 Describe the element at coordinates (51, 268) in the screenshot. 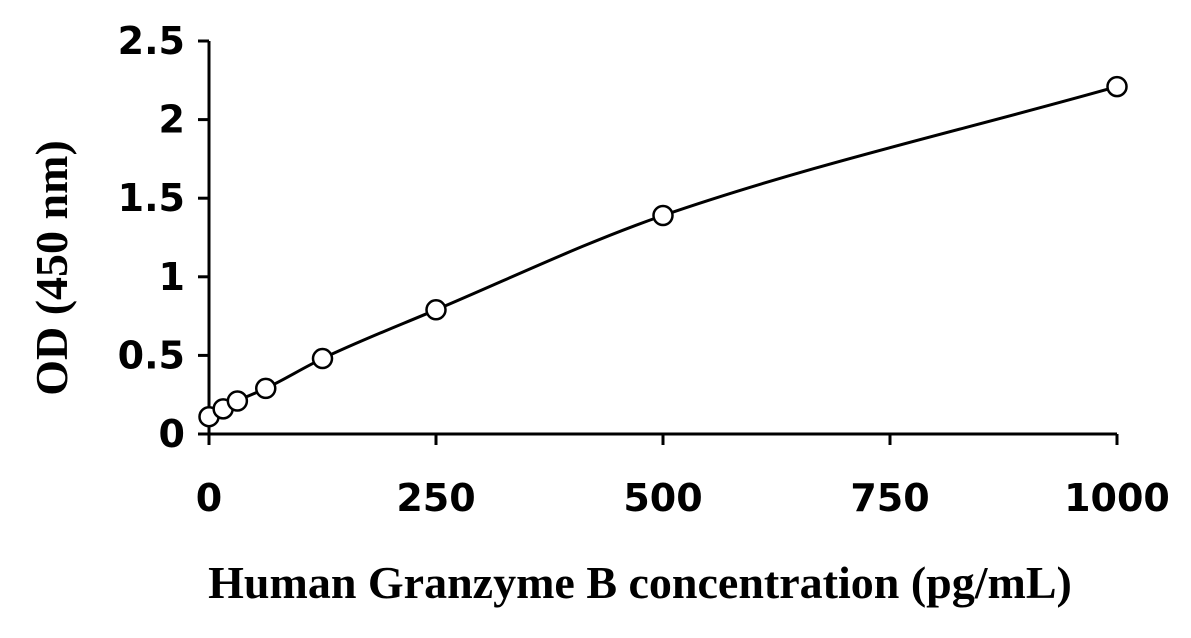

I see `y-axis-title: OD (450 nm)` at that location.